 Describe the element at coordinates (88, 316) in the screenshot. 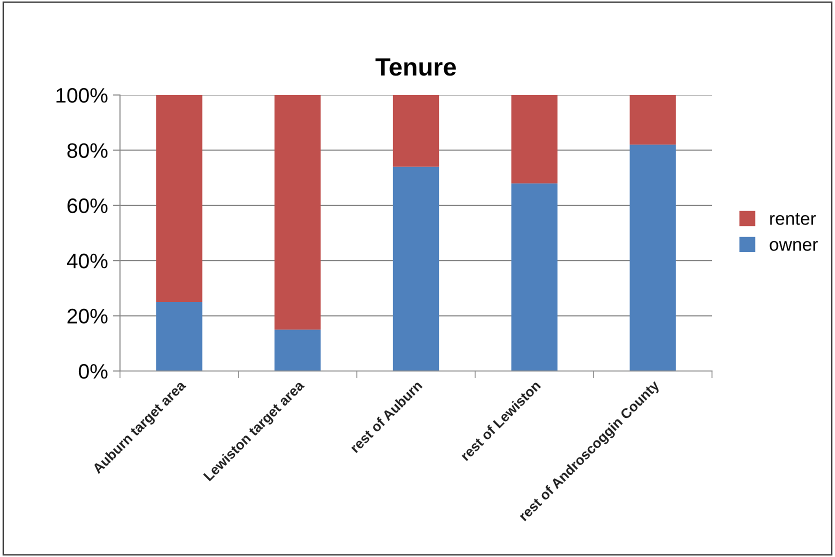

I see `y-tick-label: 20%` at that location.